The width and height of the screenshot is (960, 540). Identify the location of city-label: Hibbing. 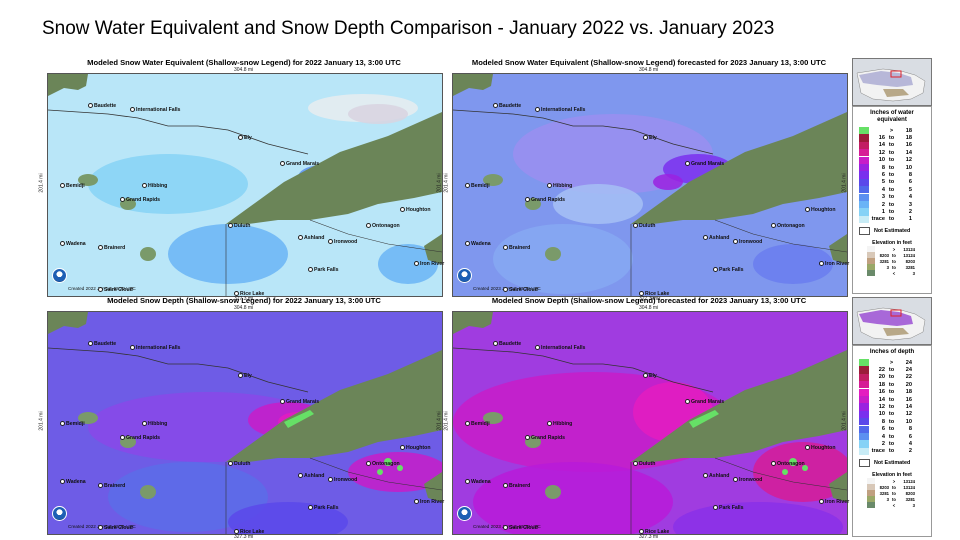
(154, 186).